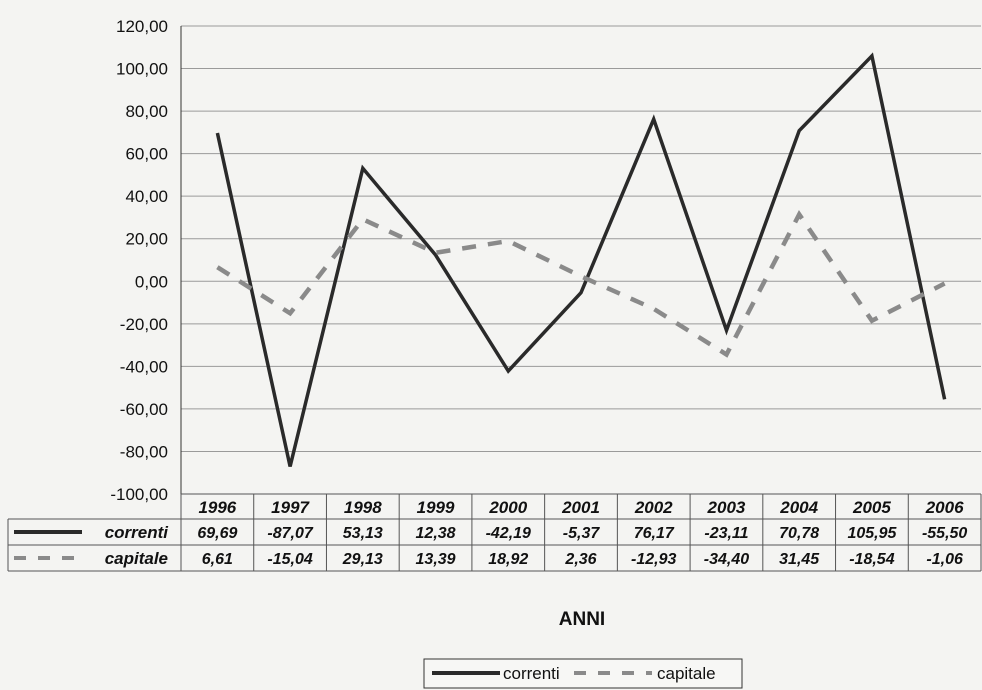  Describe the element at coordinates (726, 533) in the screenshot. I see `data-label: -23,11` at that location.